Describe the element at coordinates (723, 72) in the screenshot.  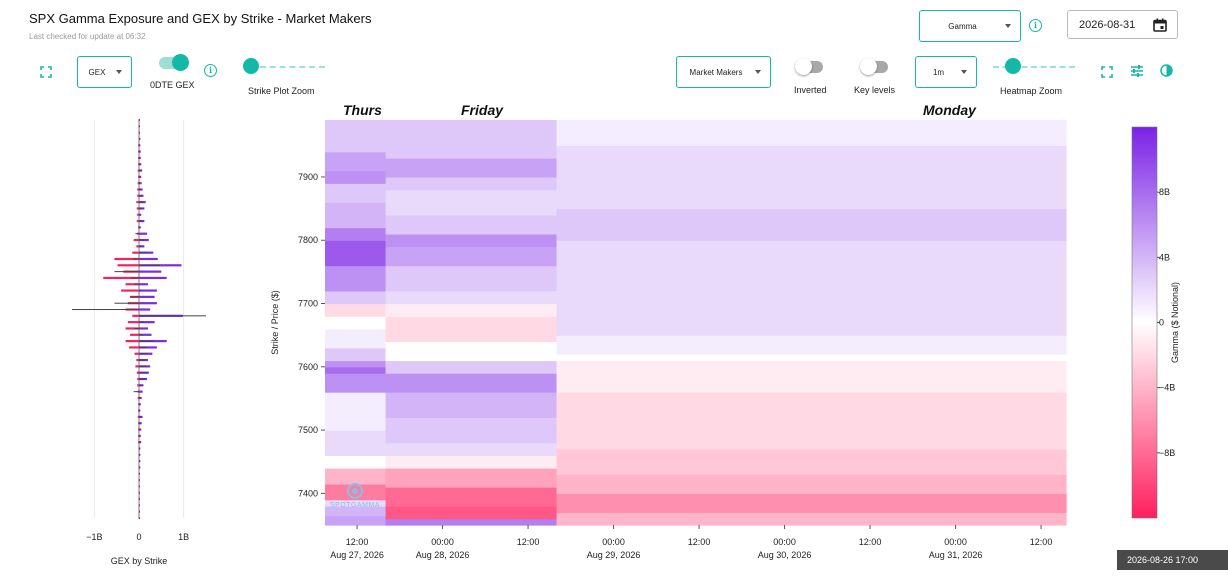
I see `view-select: Market Makers` at that location.